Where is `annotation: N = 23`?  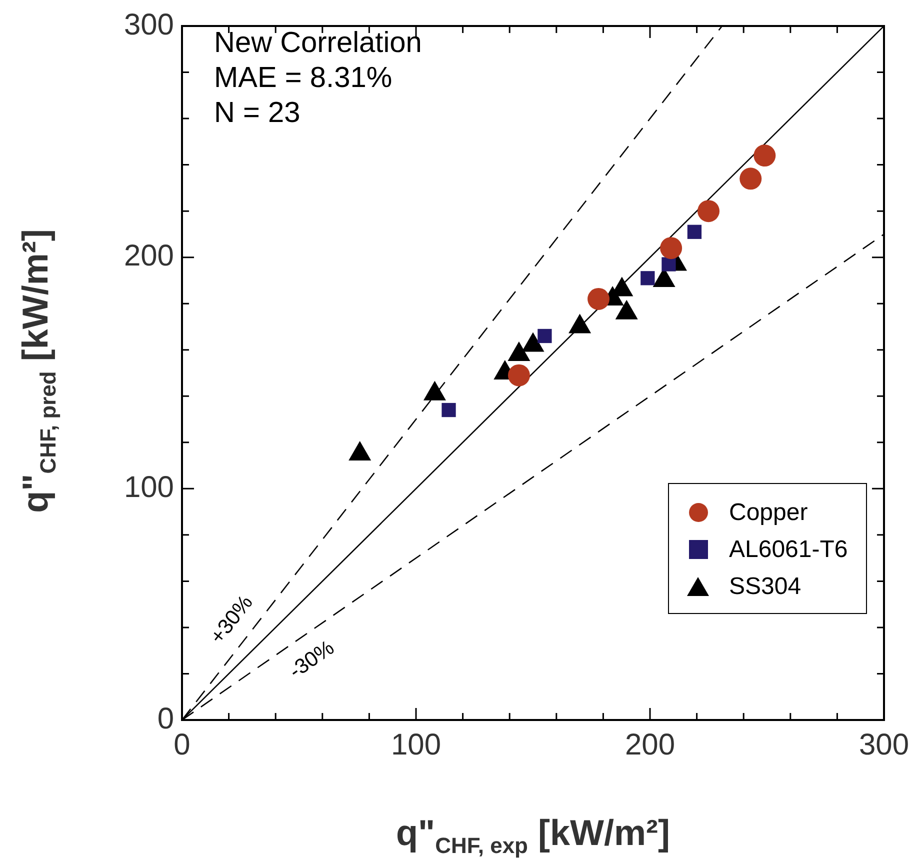 annotation: N = 23 is located at coordinates (258, 113).